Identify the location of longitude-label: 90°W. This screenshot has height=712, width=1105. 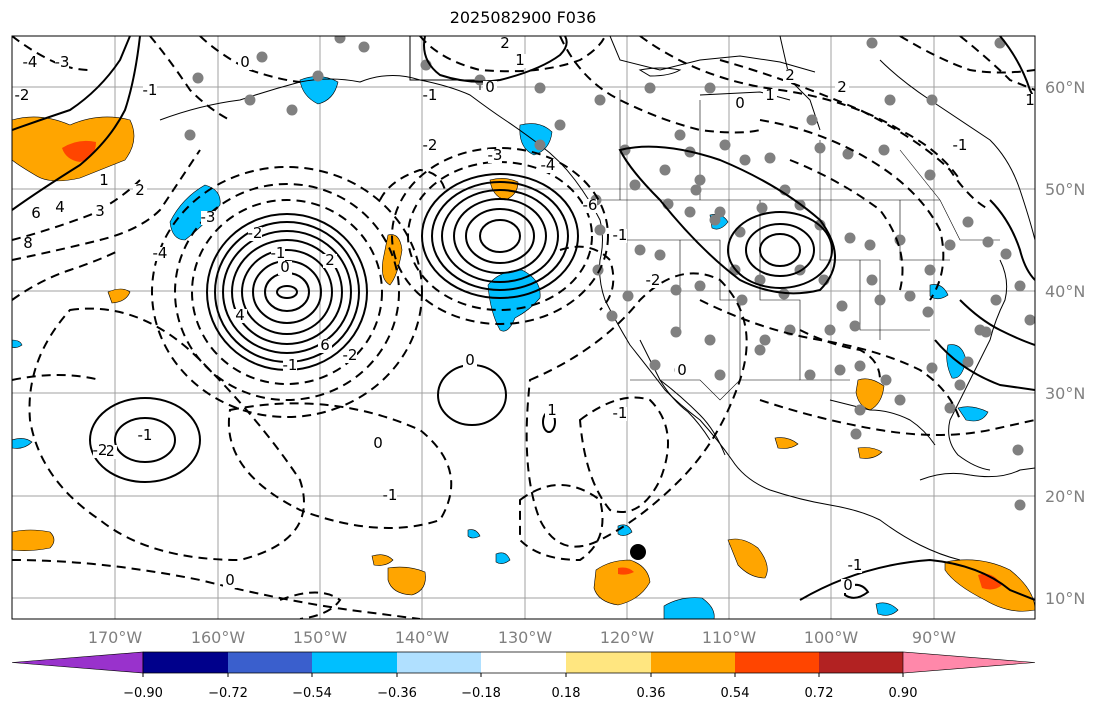
(934, 637).